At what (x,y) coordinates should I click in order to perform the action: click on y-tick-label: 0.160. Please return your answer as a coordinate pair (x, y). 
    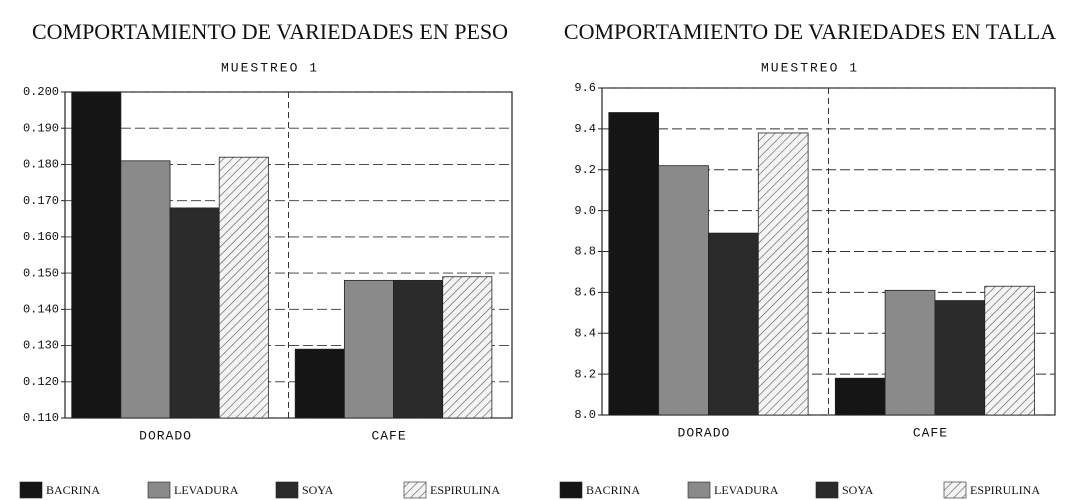
    Looking at the image, I should click on (41, 237).